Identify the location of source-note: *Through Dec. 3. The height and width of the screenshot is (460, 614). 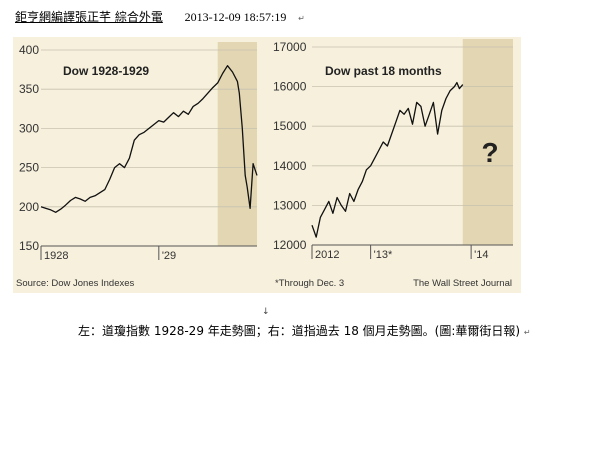
(309, 283).